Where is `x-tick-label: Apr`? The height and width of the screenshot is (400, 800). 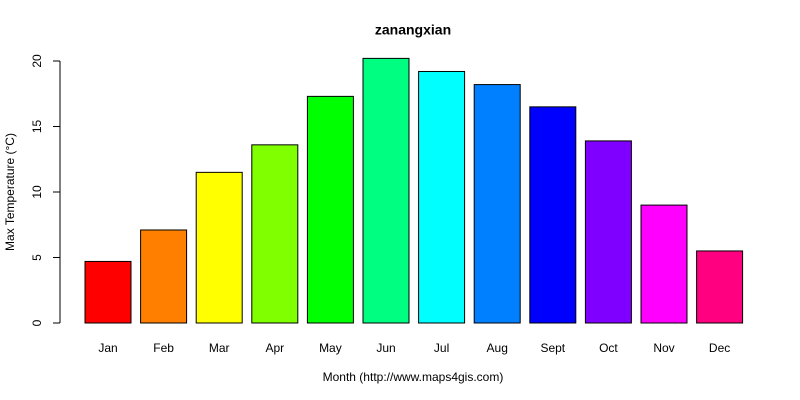
x-tick-label: Apr is located at coordinates (274, 348).